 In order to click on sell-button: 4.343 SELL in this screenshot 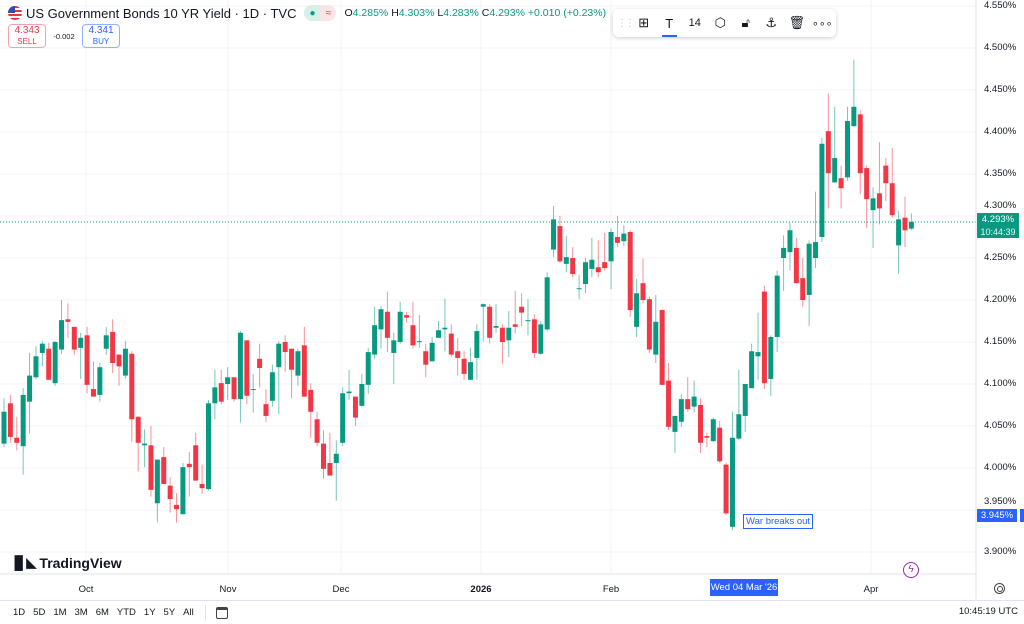, I will do `click(27, 36)`.